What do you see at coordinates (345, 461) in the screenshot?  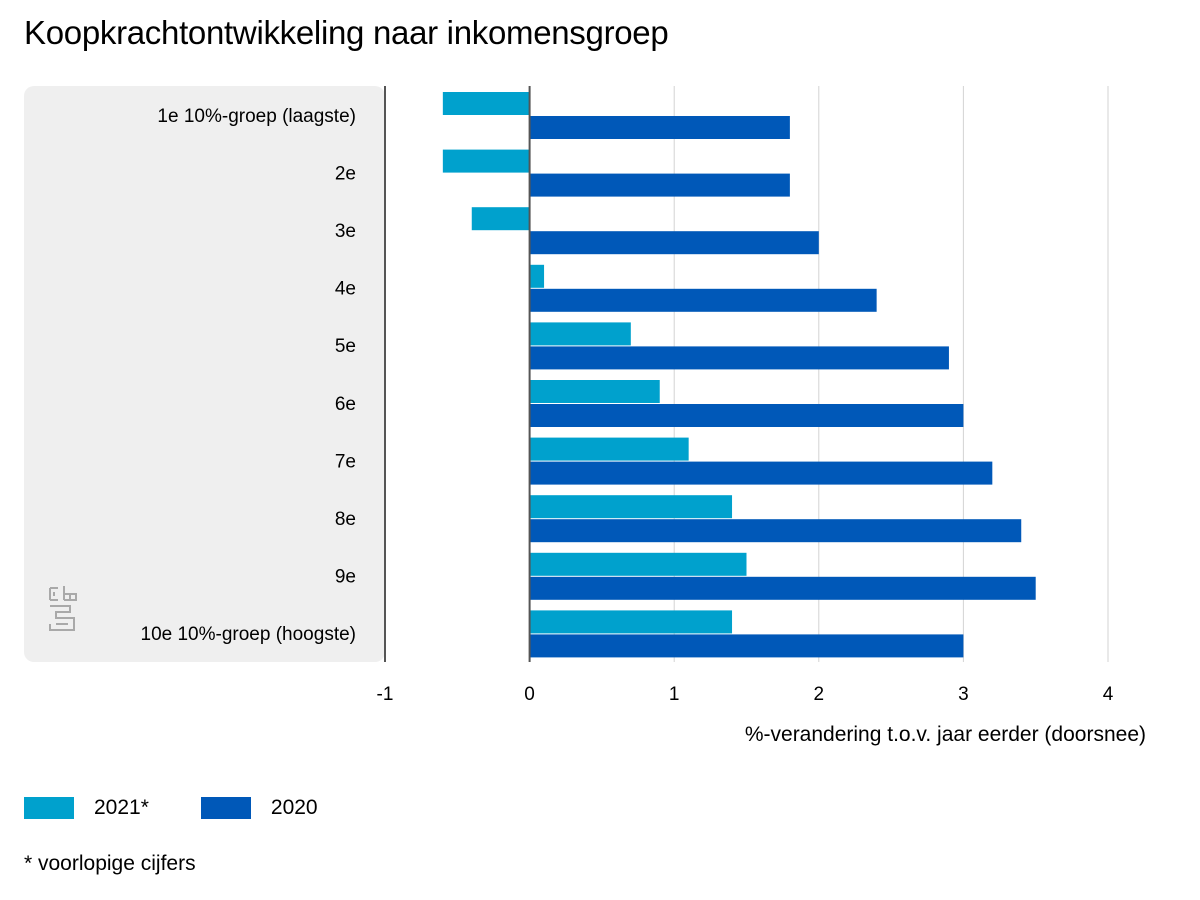 I see `category-label: 7e` at bounding box center [345, 461].